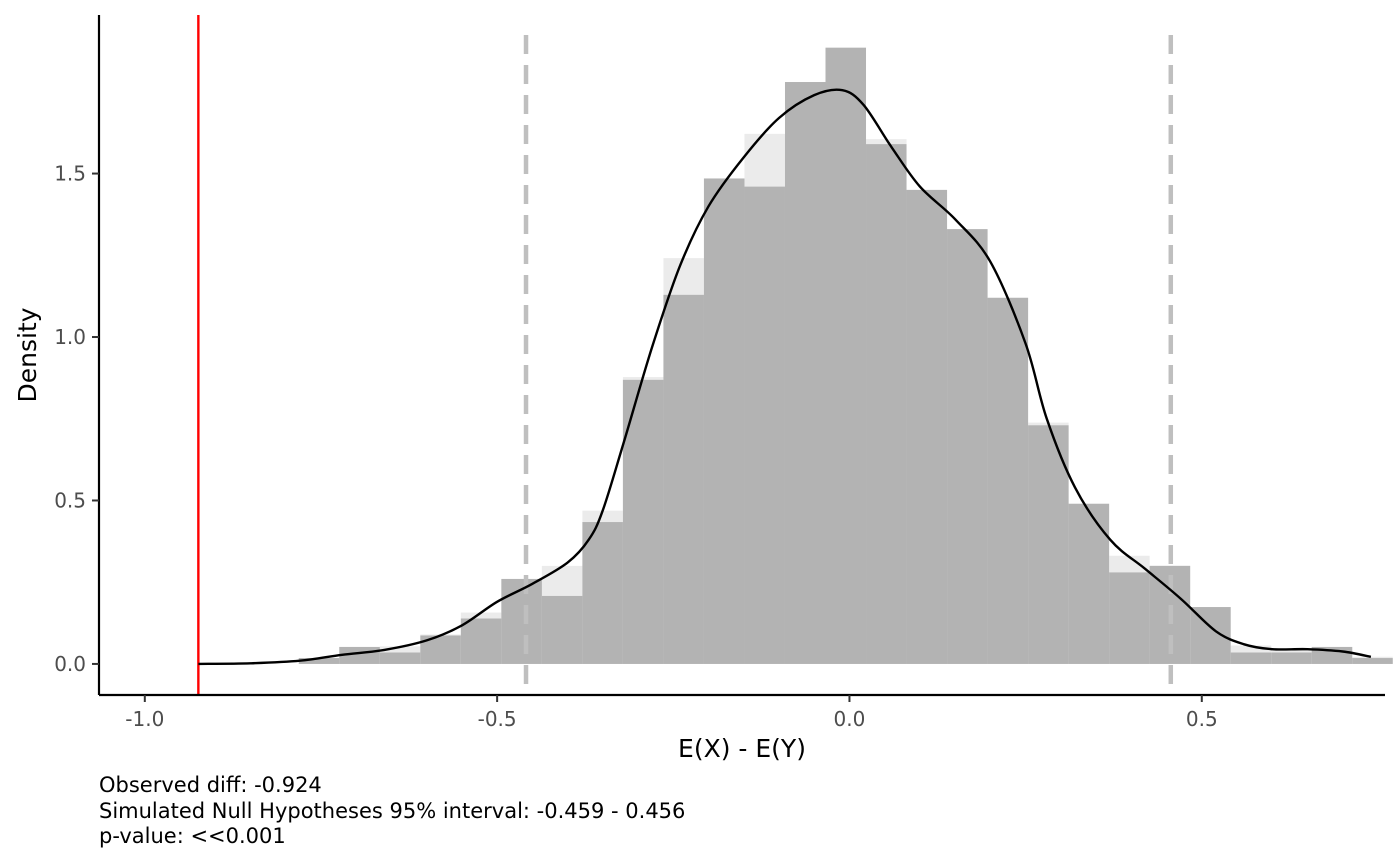 Image resolution: width=1400 pixels, height=866 pixels. I want to click on x-tick-label: -1.0, so click(144, 719).